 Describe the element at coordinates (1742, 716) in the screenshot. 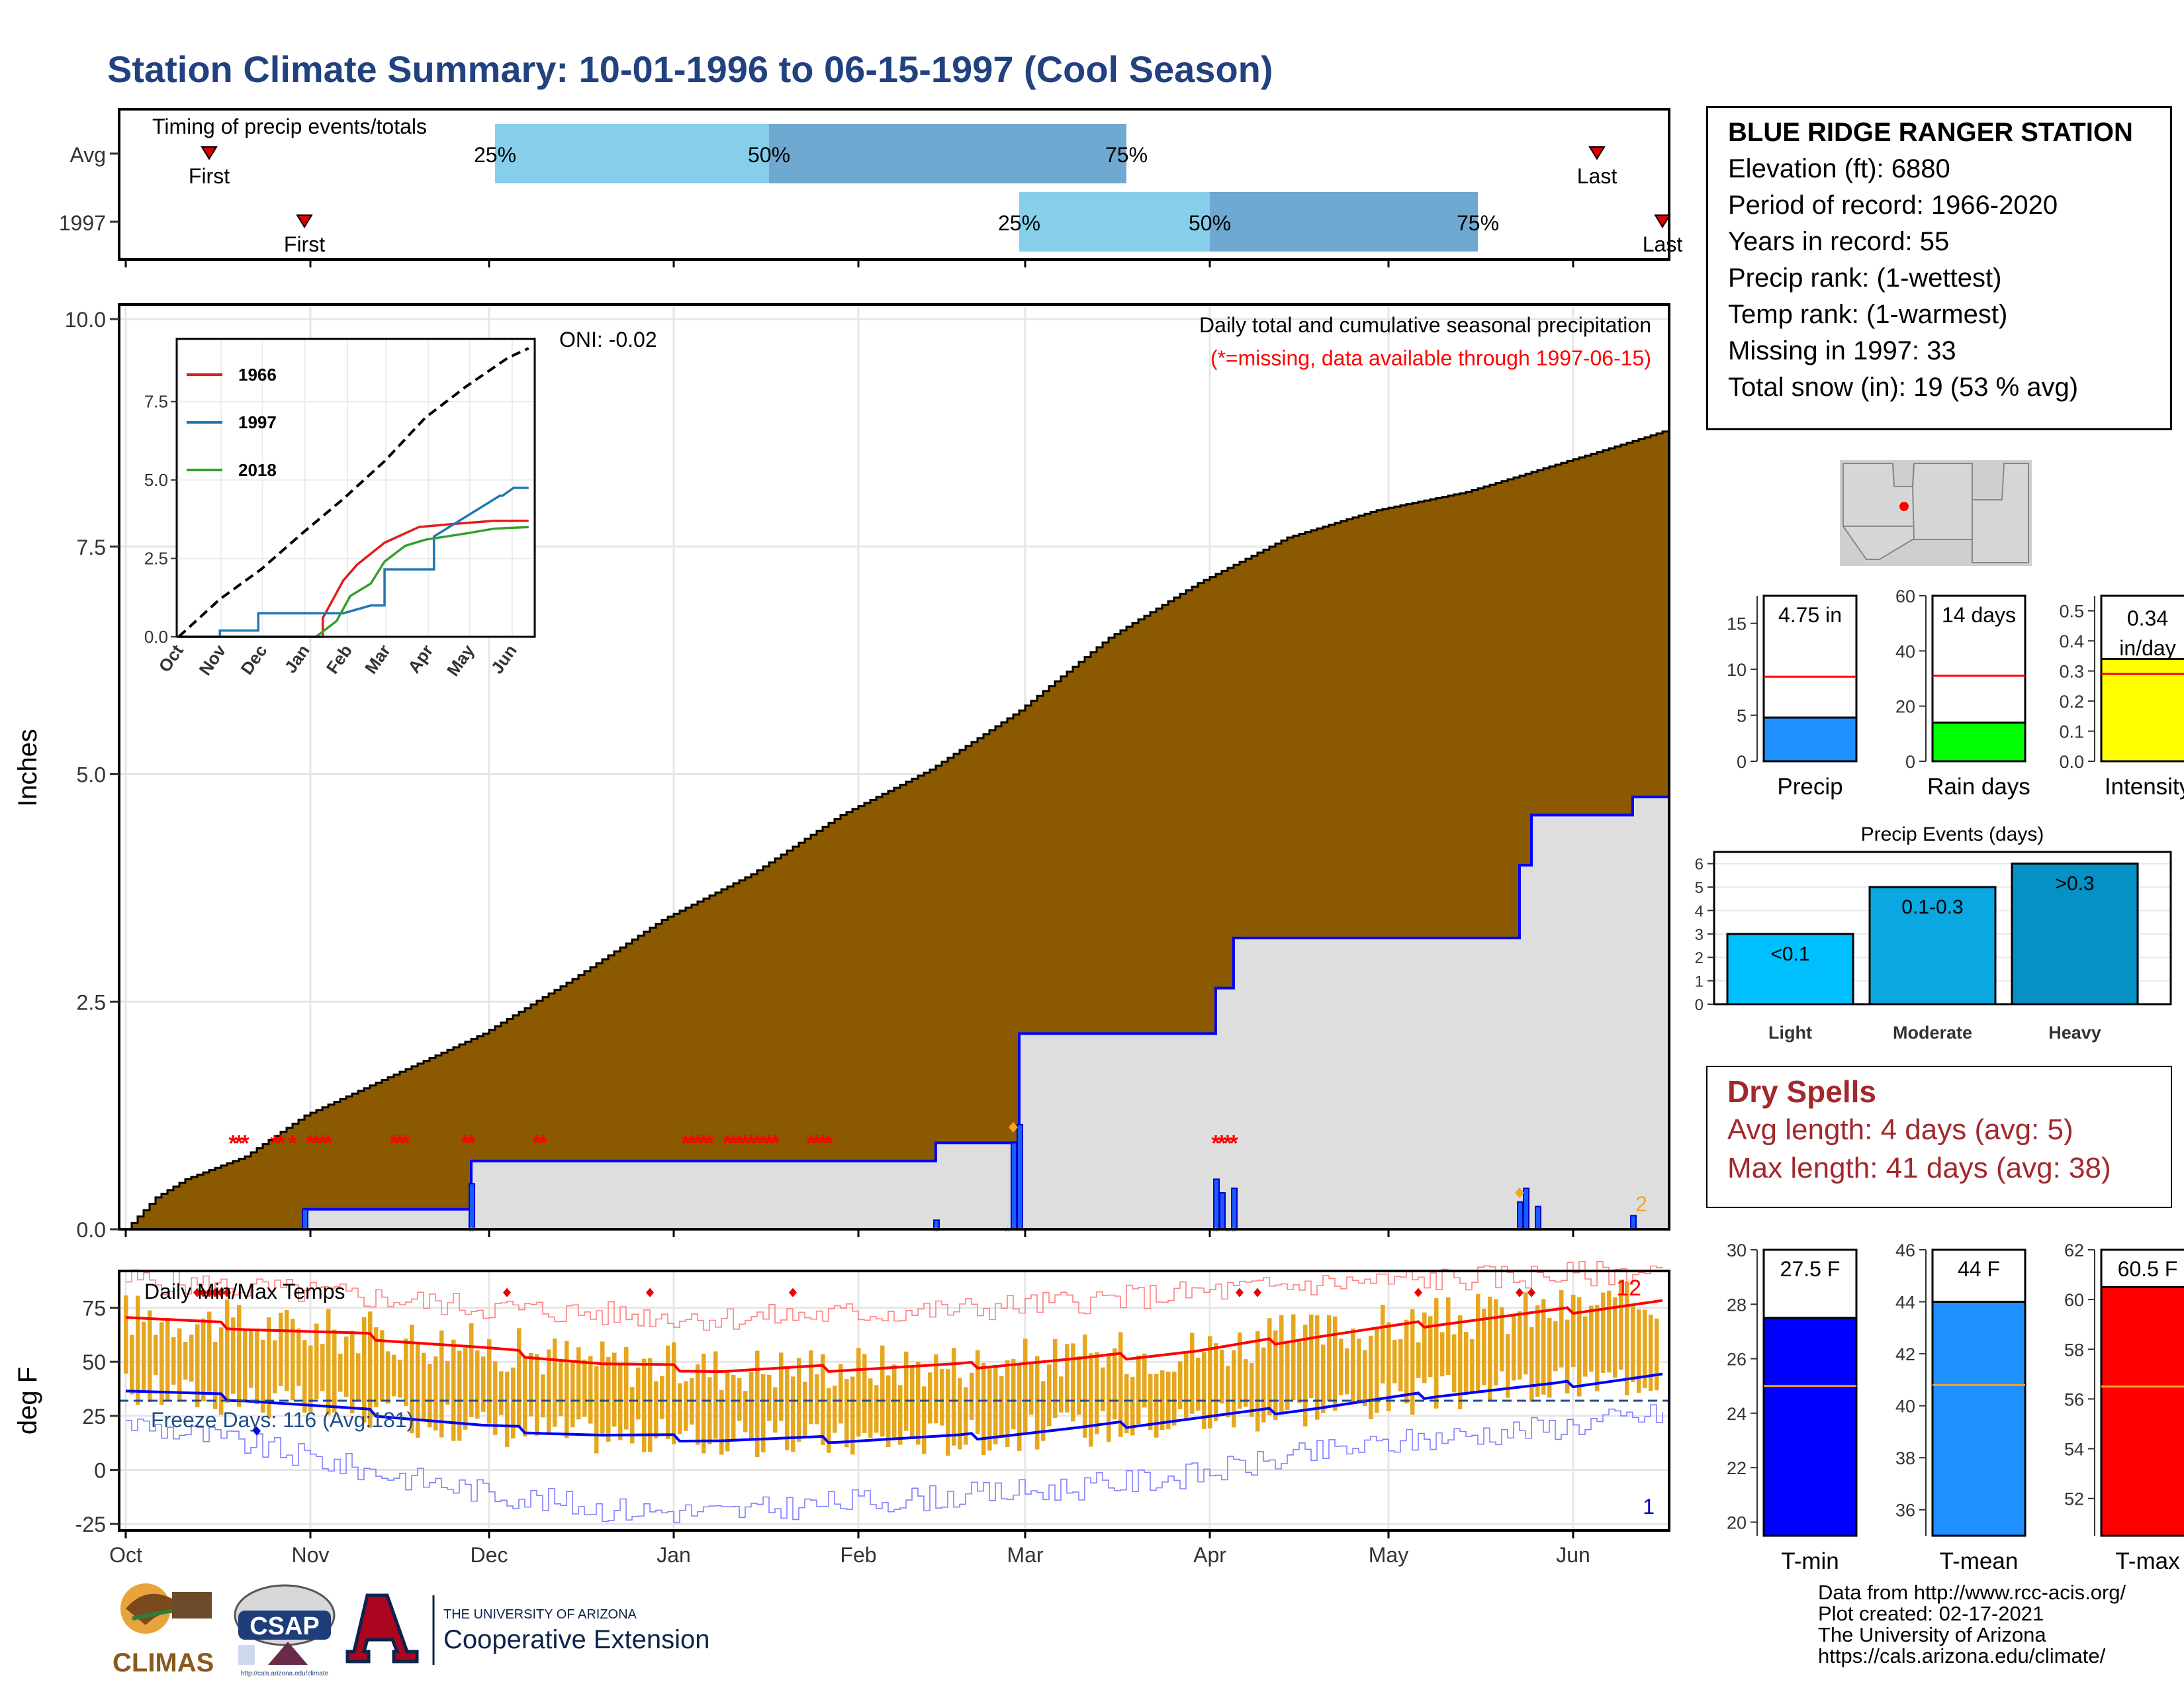

I see `summary-ytick-label: 5` at that location.